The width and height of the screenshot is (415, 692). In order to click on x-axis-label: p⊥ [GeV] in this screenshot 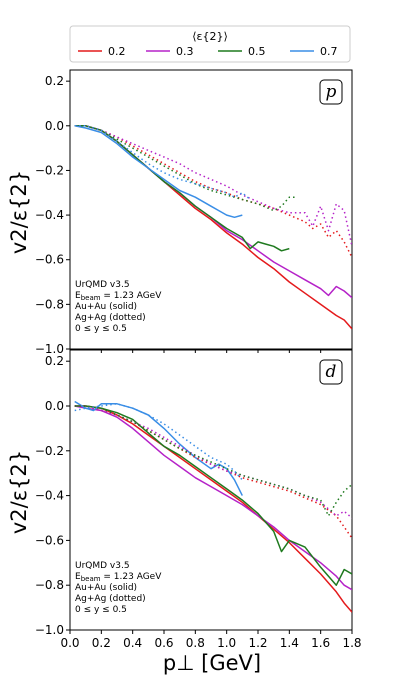, I will do `click(212, 663)`.